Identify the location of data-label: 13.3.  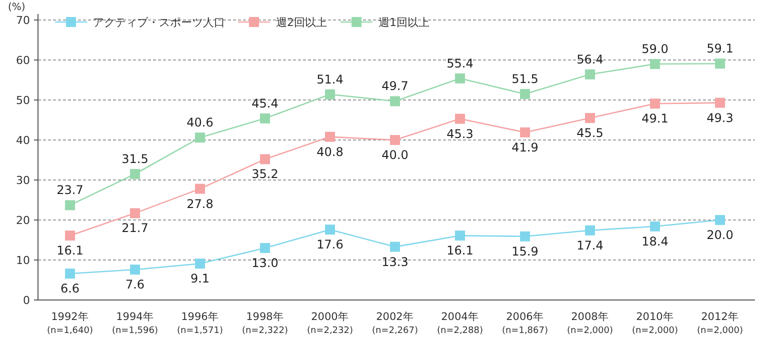
(395, 261).